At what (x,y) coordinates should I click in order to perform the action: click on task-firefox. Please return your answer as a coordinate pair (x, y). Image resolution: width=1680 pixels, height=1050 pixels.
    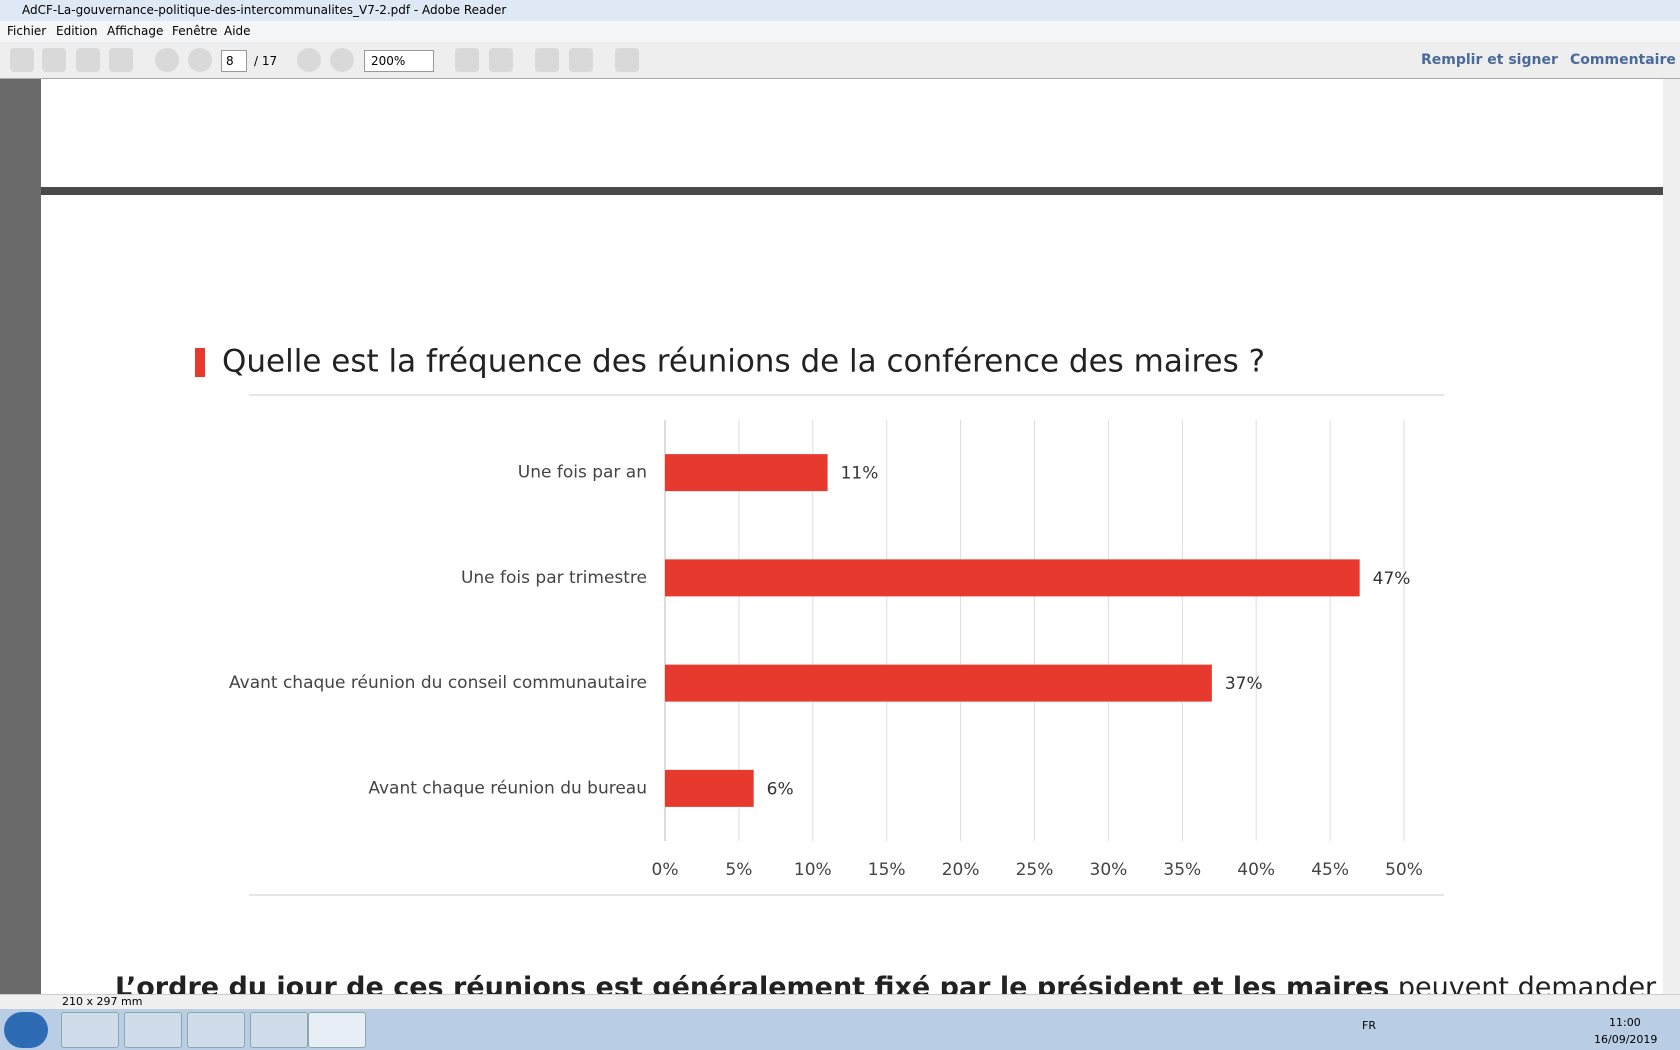
    Looking at the image, I should click on (153, 1030).